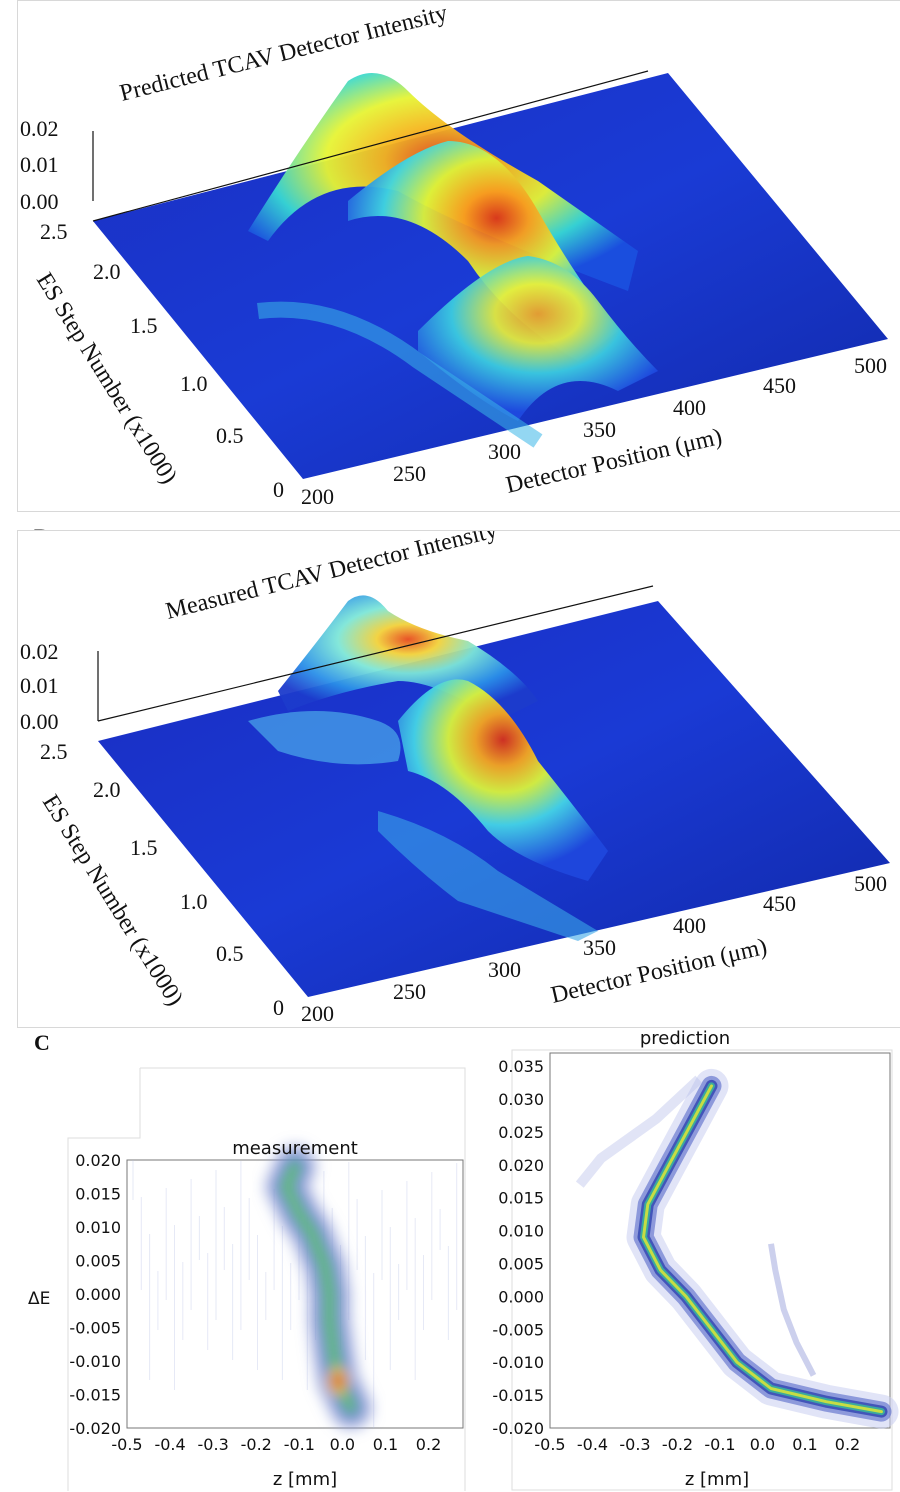  Describe the element at coordinates (503, 780) in the screenshot. I see `ridge-middle` at that location.